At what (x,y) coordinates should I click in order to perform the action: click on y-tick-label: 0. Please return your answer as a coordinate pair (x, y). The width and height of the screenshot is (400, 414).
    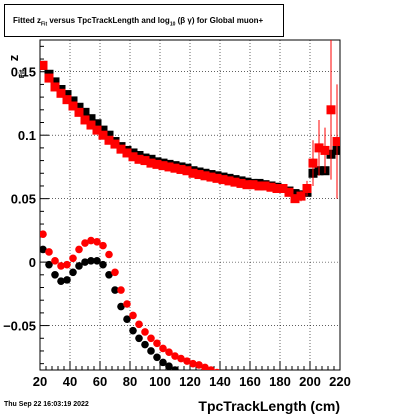
    Looking at the image, I should click on (32, 262).